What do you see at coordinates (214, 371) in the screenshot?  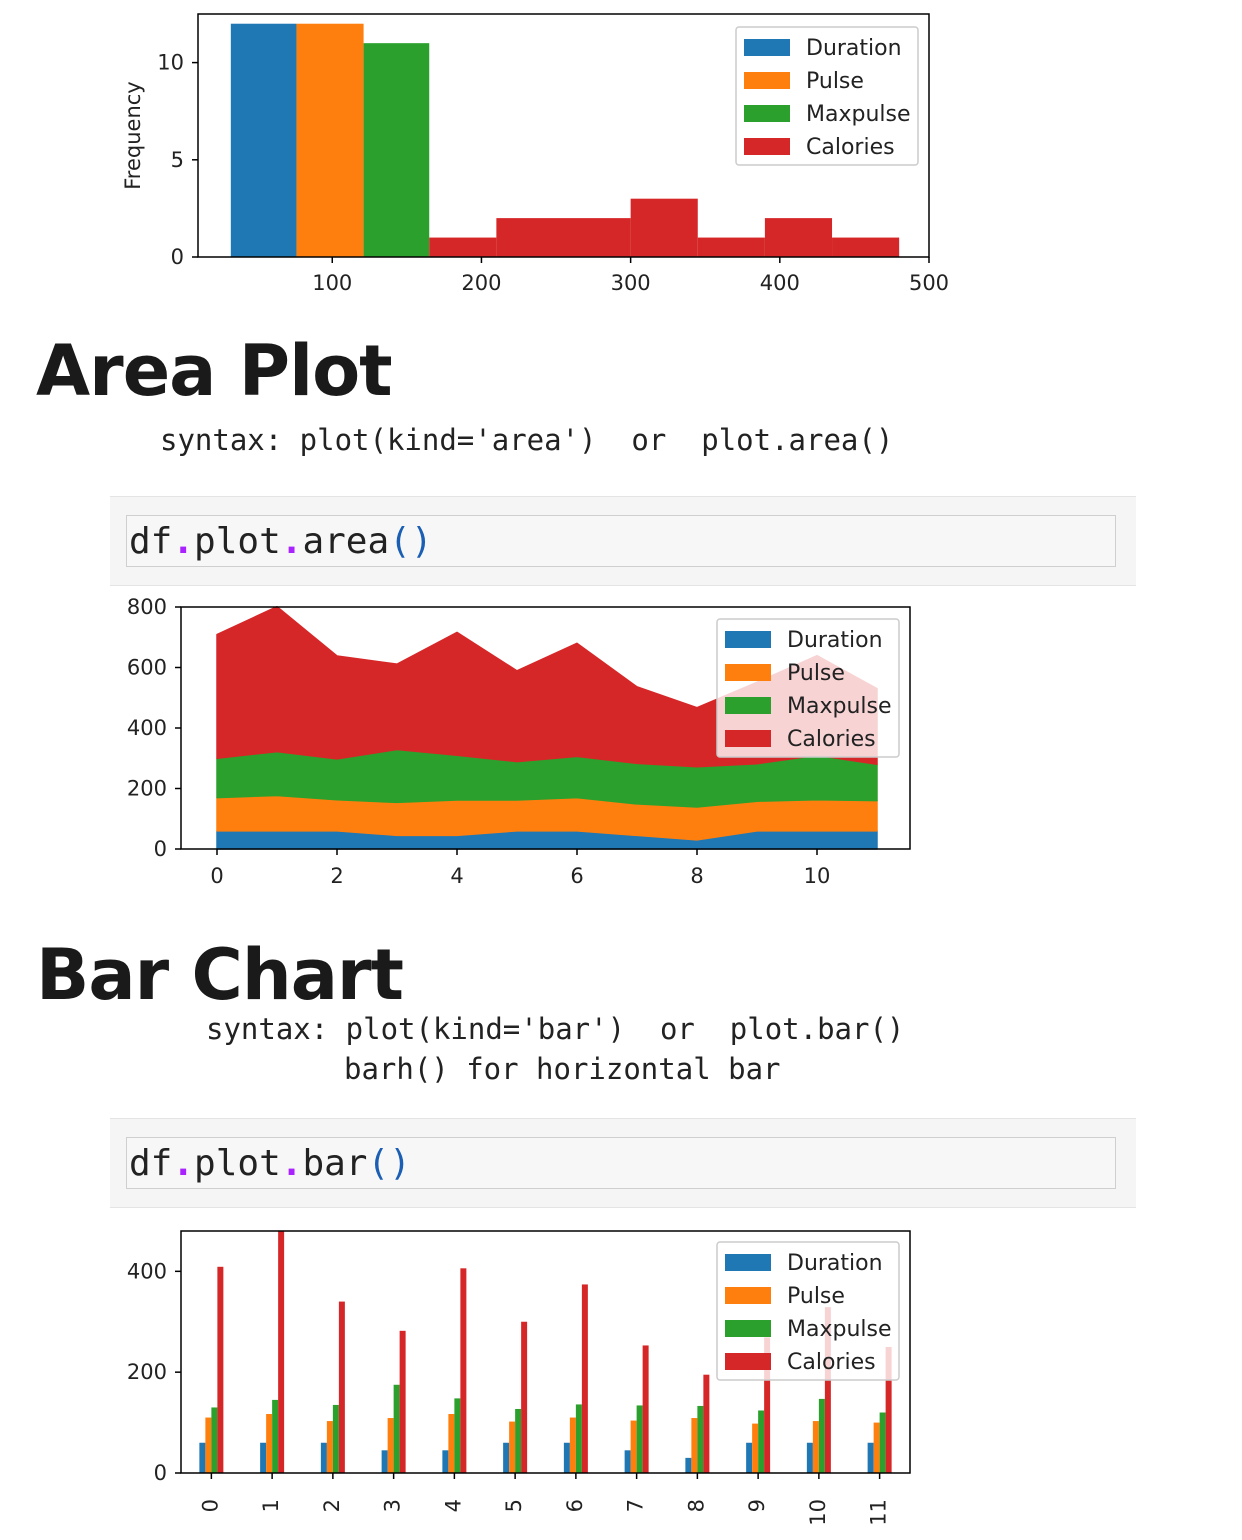 I see `area-plot-heading: Area Plot` at bounding box center [214, 371].